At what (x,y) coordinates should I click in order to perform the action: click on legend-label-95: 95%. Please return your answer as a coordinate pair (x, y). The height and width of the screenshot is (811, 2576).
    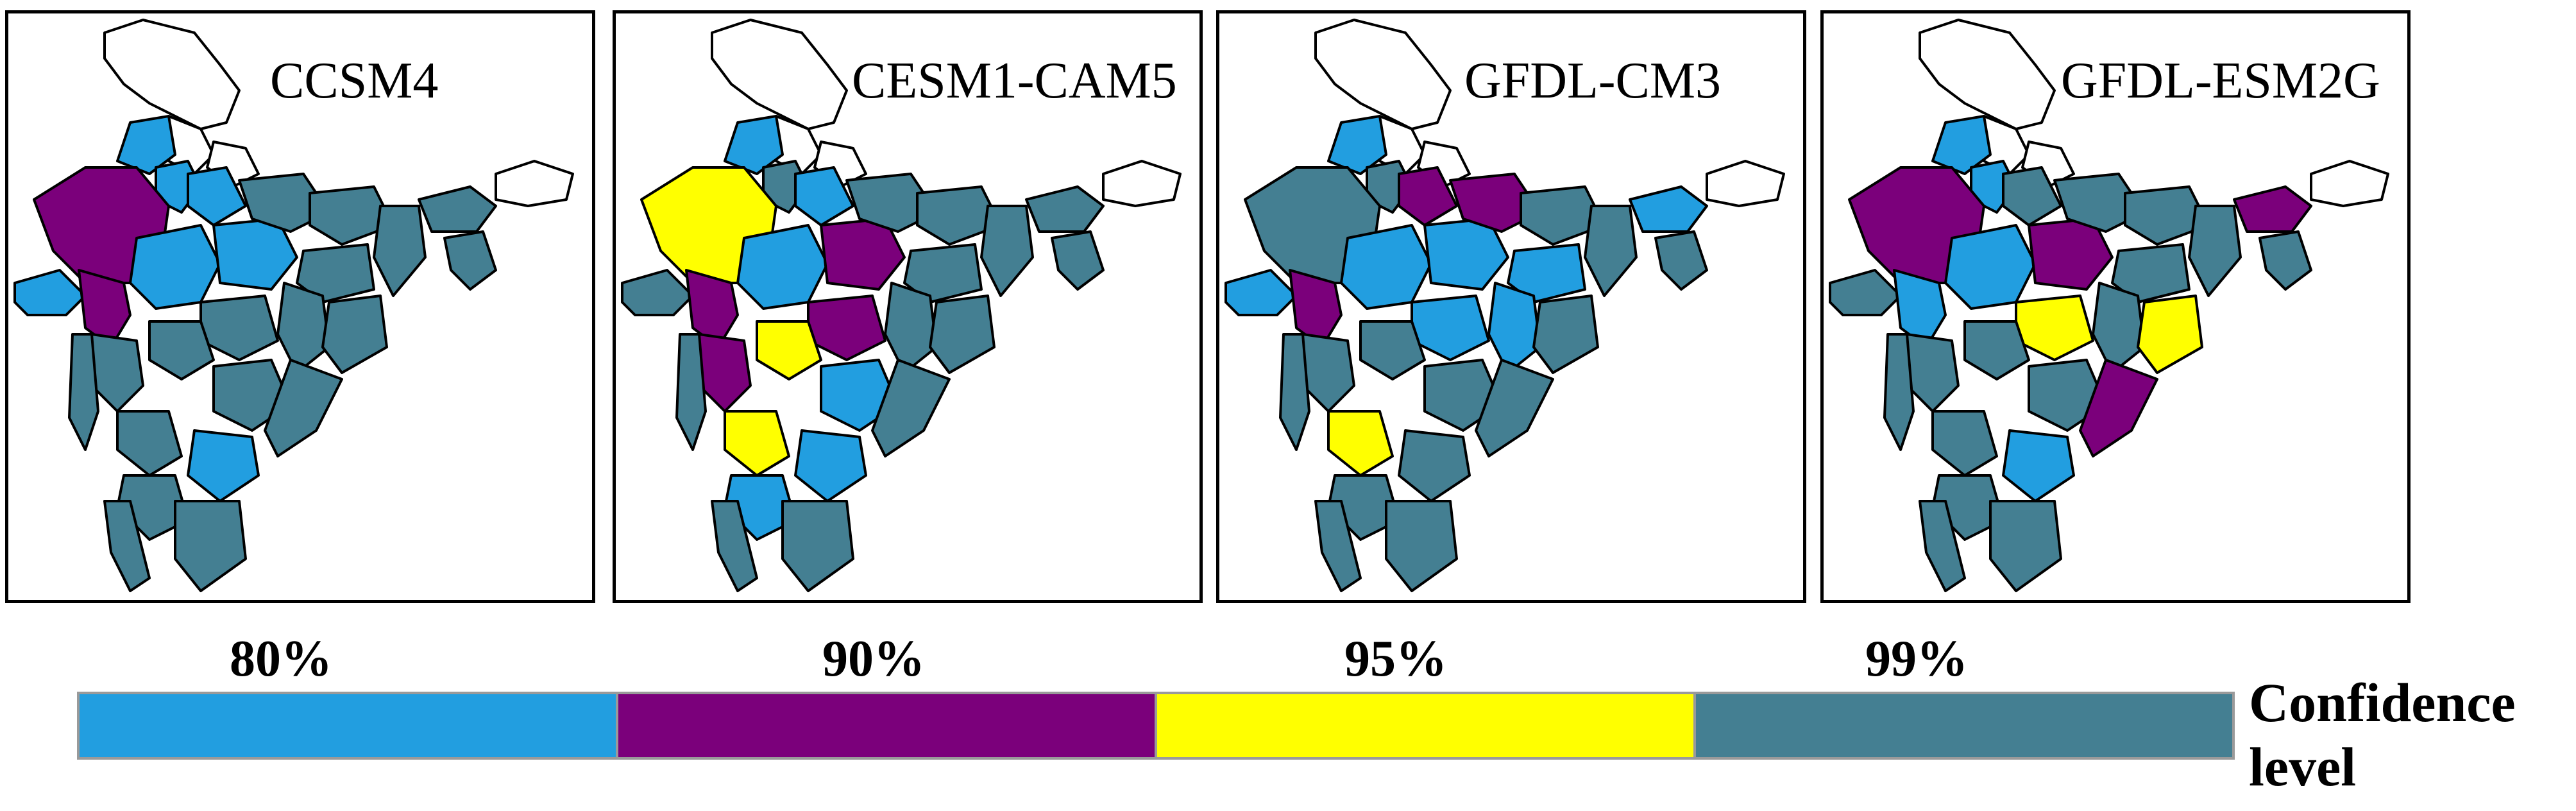
    Looking at the image, I should click on (1395, 659).